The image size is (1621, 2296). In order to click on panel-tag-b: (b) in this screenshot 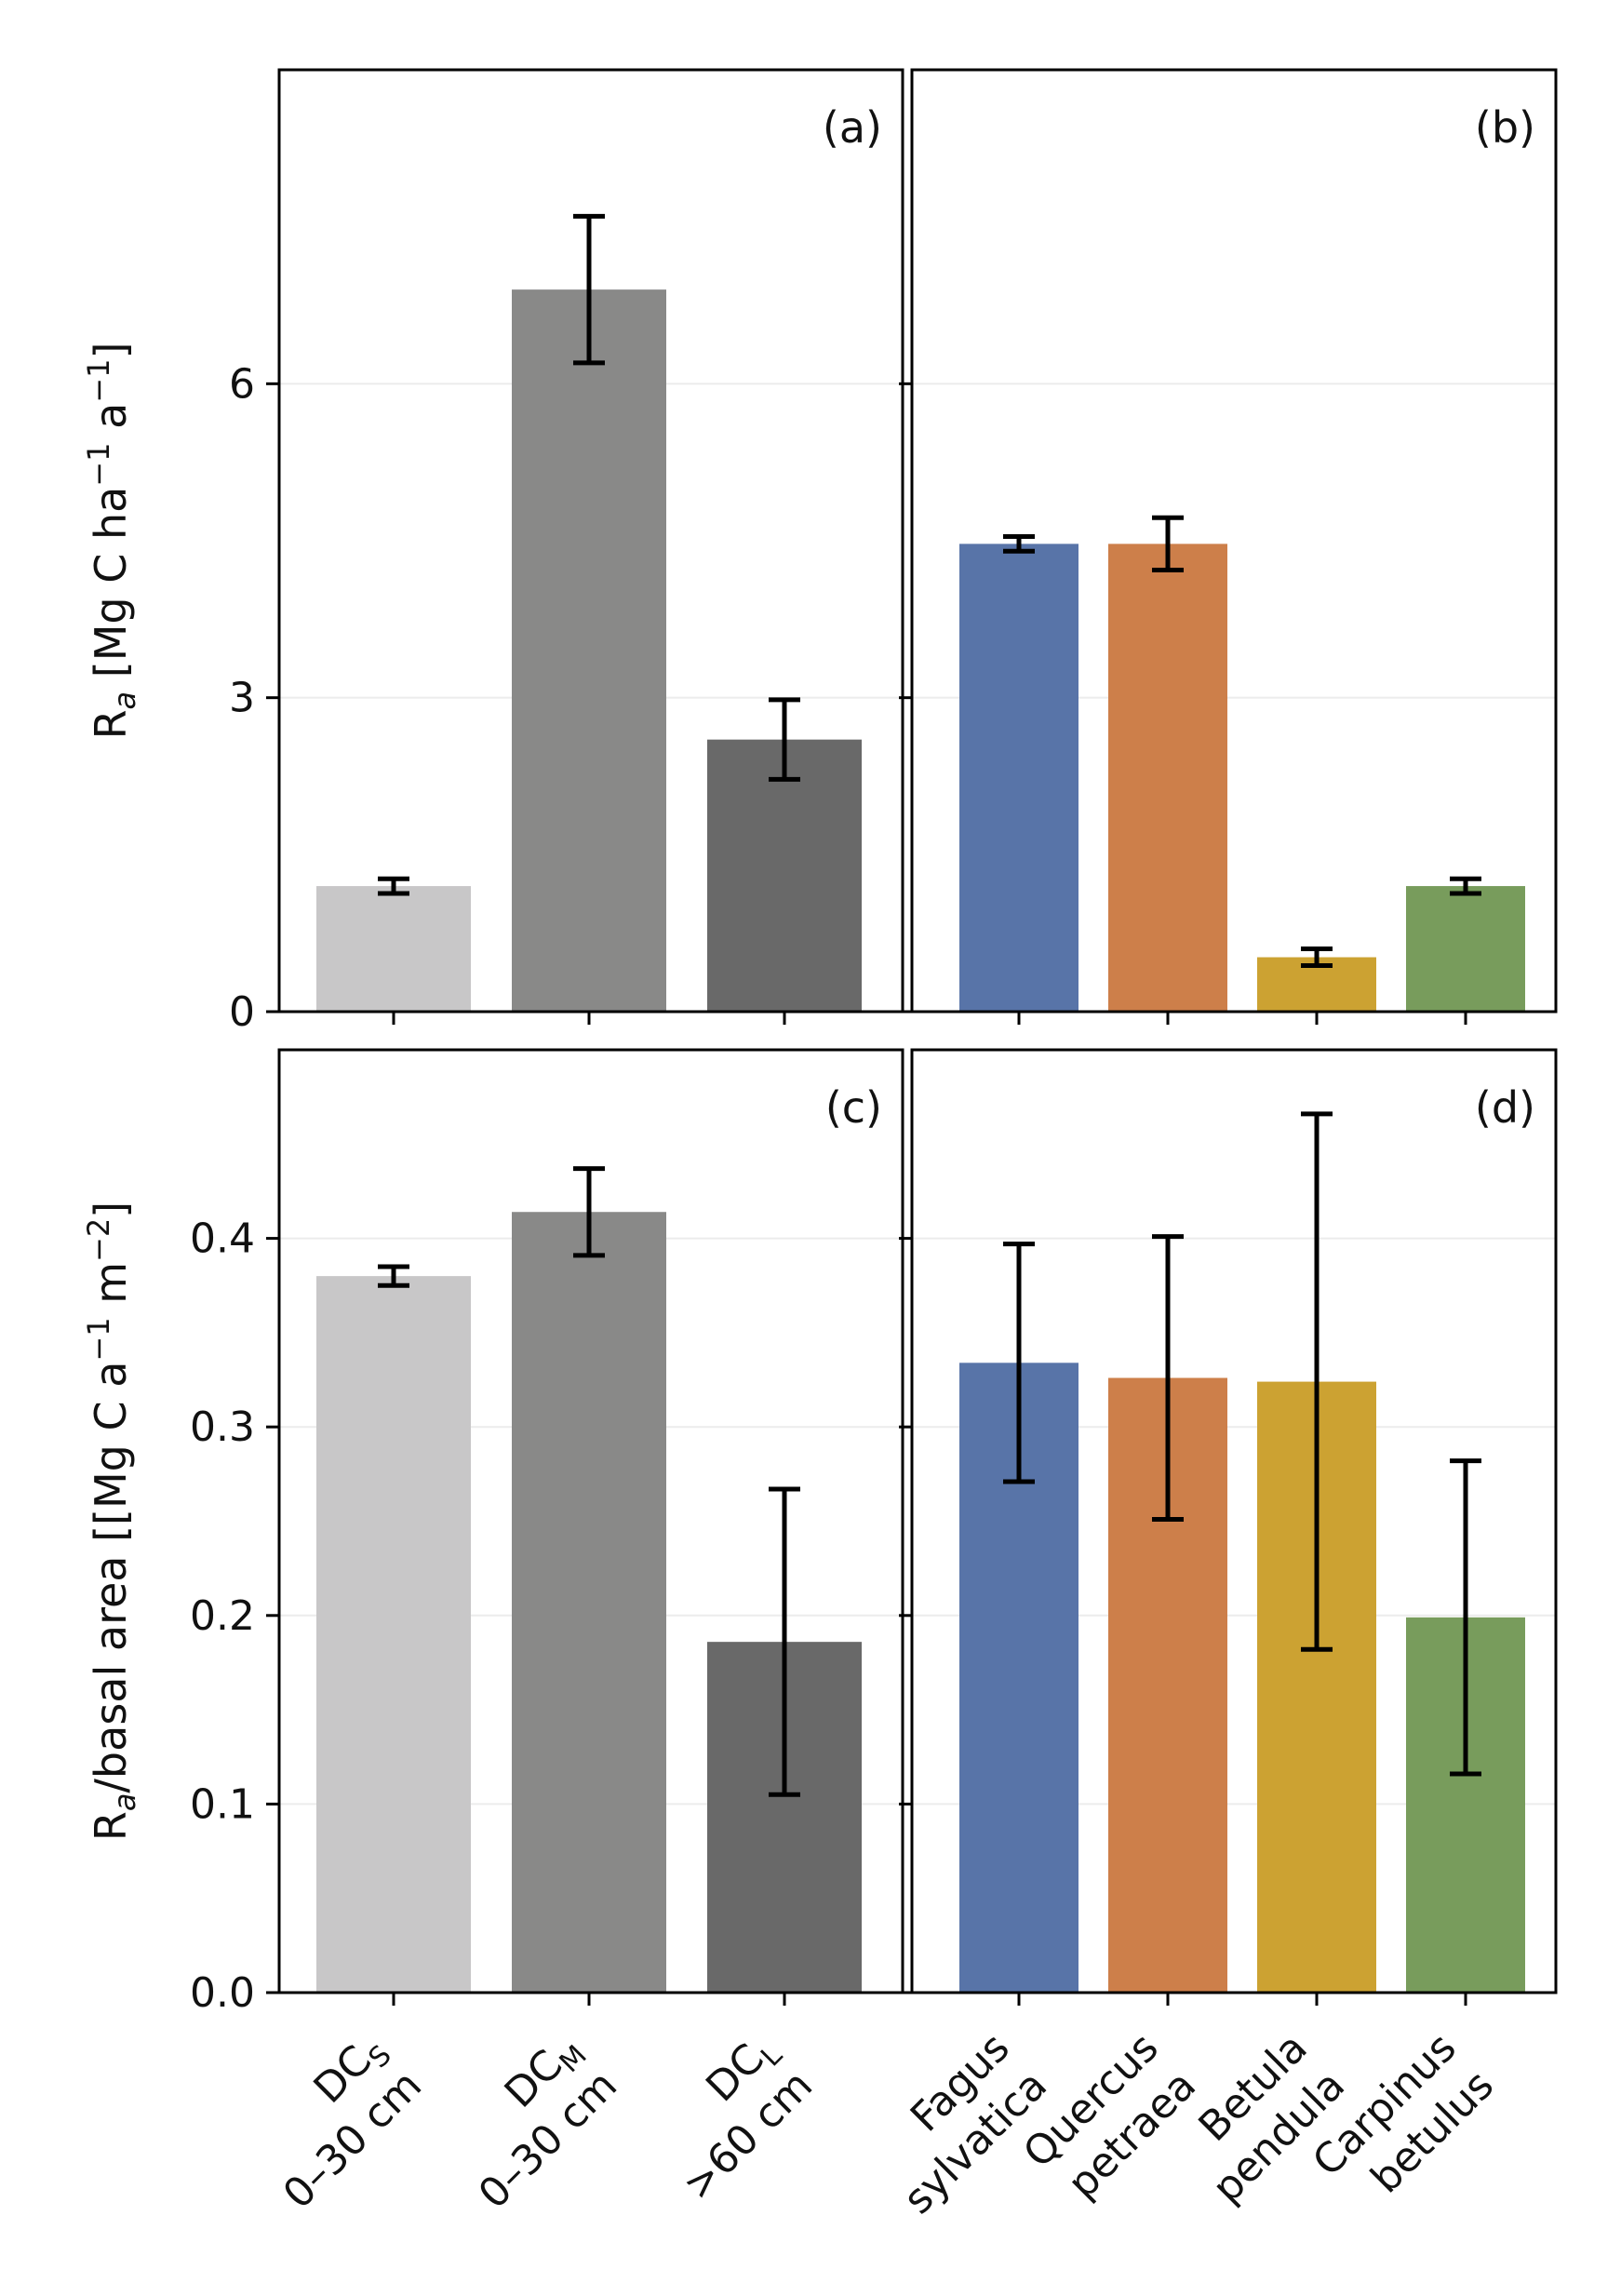, I will do `click(1505, 128)`.